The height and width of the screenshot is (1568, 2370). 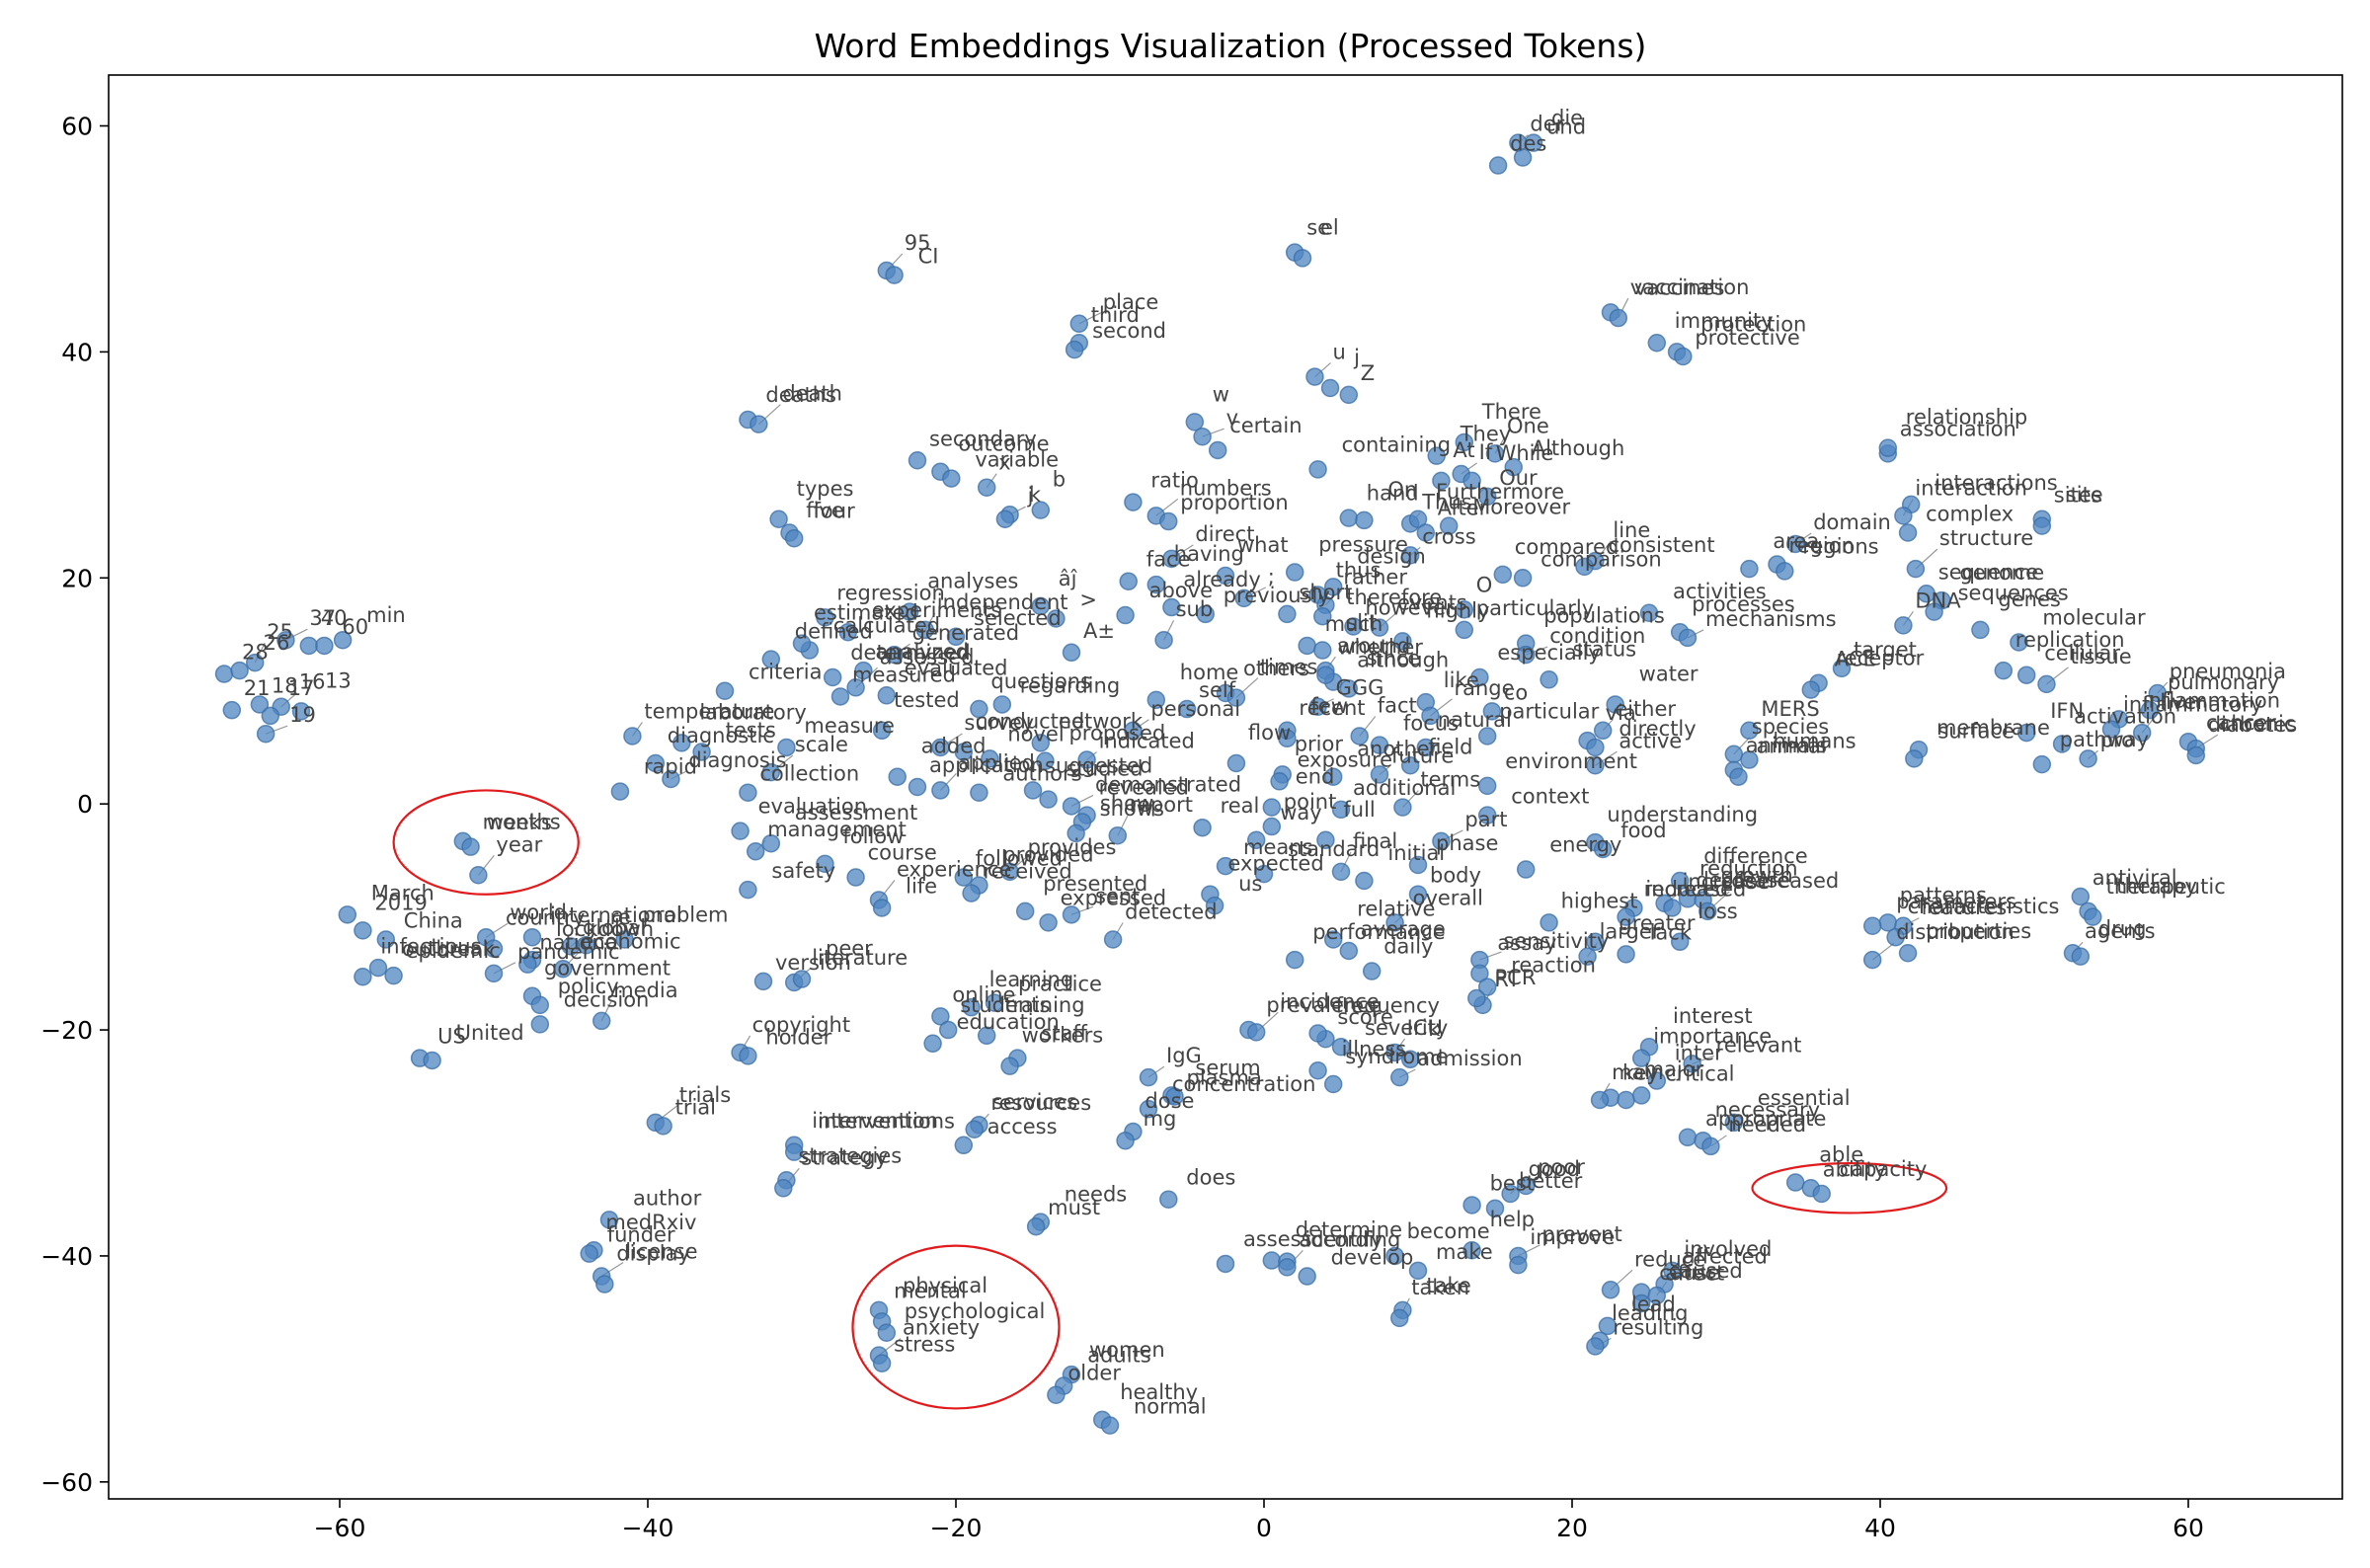 I want to click on point-label: highly, so click(x=1458, y=610).